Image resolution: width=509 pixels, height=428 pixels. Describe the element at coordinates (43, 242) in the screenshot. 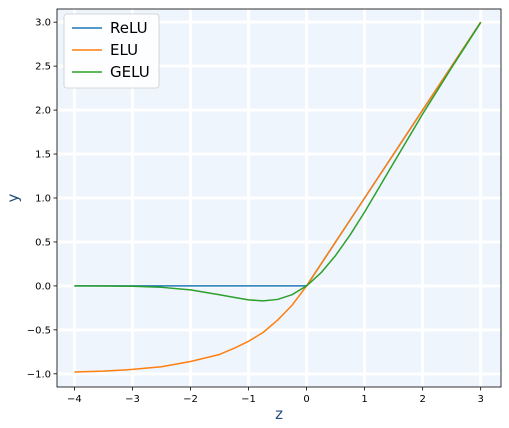

I see `y-tick-label: 0.5` at that location.